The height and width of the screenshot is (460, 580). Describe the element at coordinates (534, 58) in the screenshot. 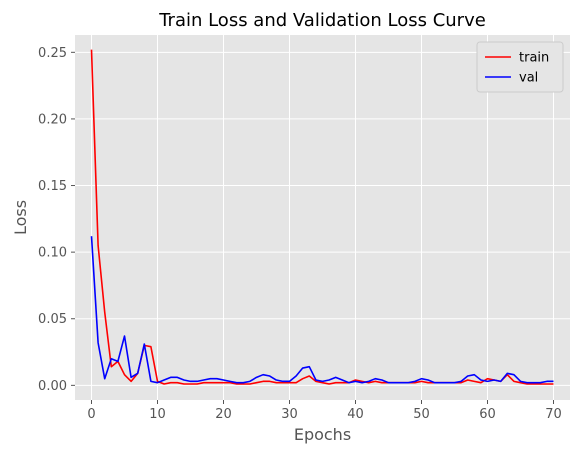

I see `legend-label-train: train` at that location.